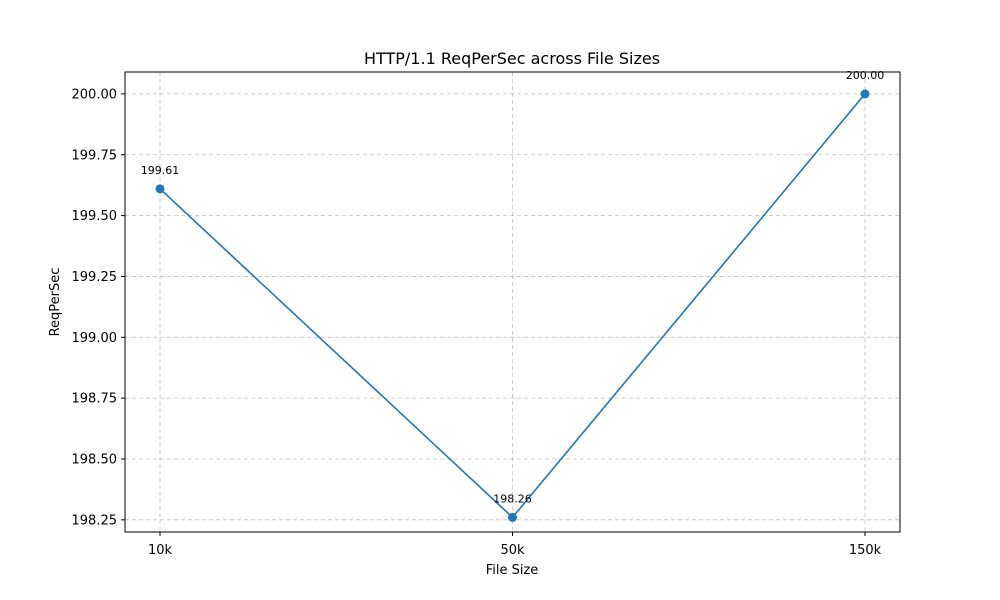 This screenshot has height=600, width=1000. I want to click on y-tick-label: 198.50, so click(95, 459).